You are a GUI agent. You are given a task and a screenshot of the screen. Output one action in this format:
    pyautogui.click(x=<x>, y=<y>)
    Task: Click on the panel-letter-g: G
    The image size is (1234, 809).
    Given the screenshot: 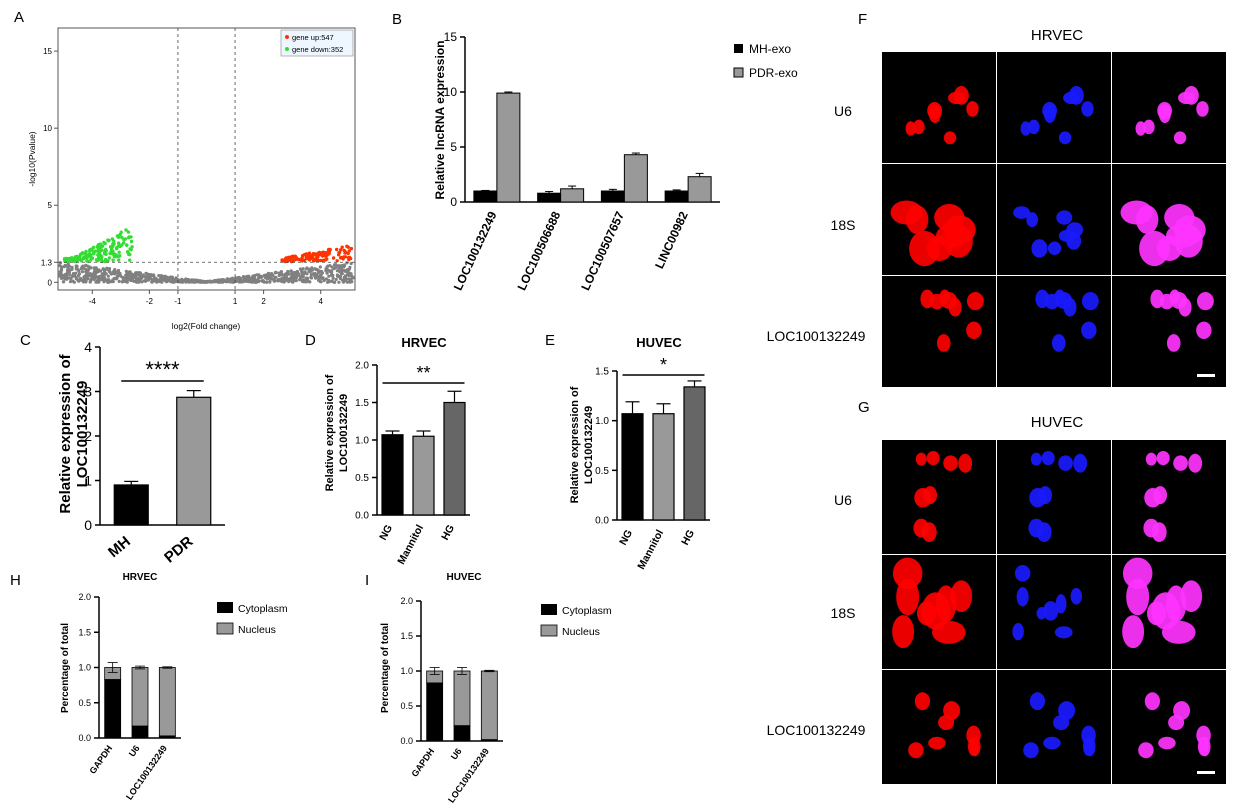 What is the action you would take?
    pyautogui.click(x=864, y=407)
    